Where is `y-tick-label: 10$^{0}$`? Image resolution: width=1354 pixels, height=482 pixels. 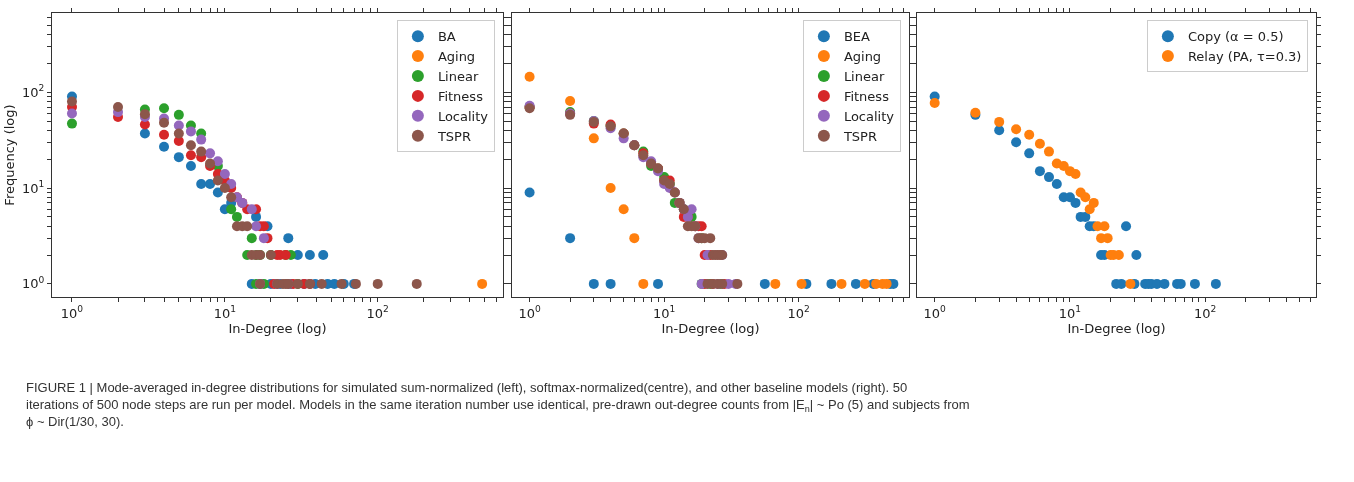
y-tick-label: 10$^{0}$ is located at coordinates (33, 283).